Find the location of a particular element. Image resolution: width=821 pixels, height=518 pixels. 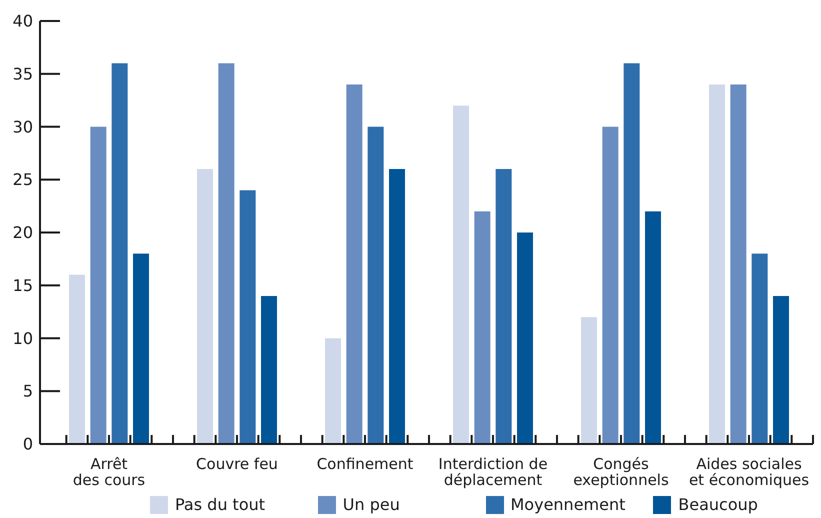

y-tick-label: 10 is located at coordinates (22, 338).